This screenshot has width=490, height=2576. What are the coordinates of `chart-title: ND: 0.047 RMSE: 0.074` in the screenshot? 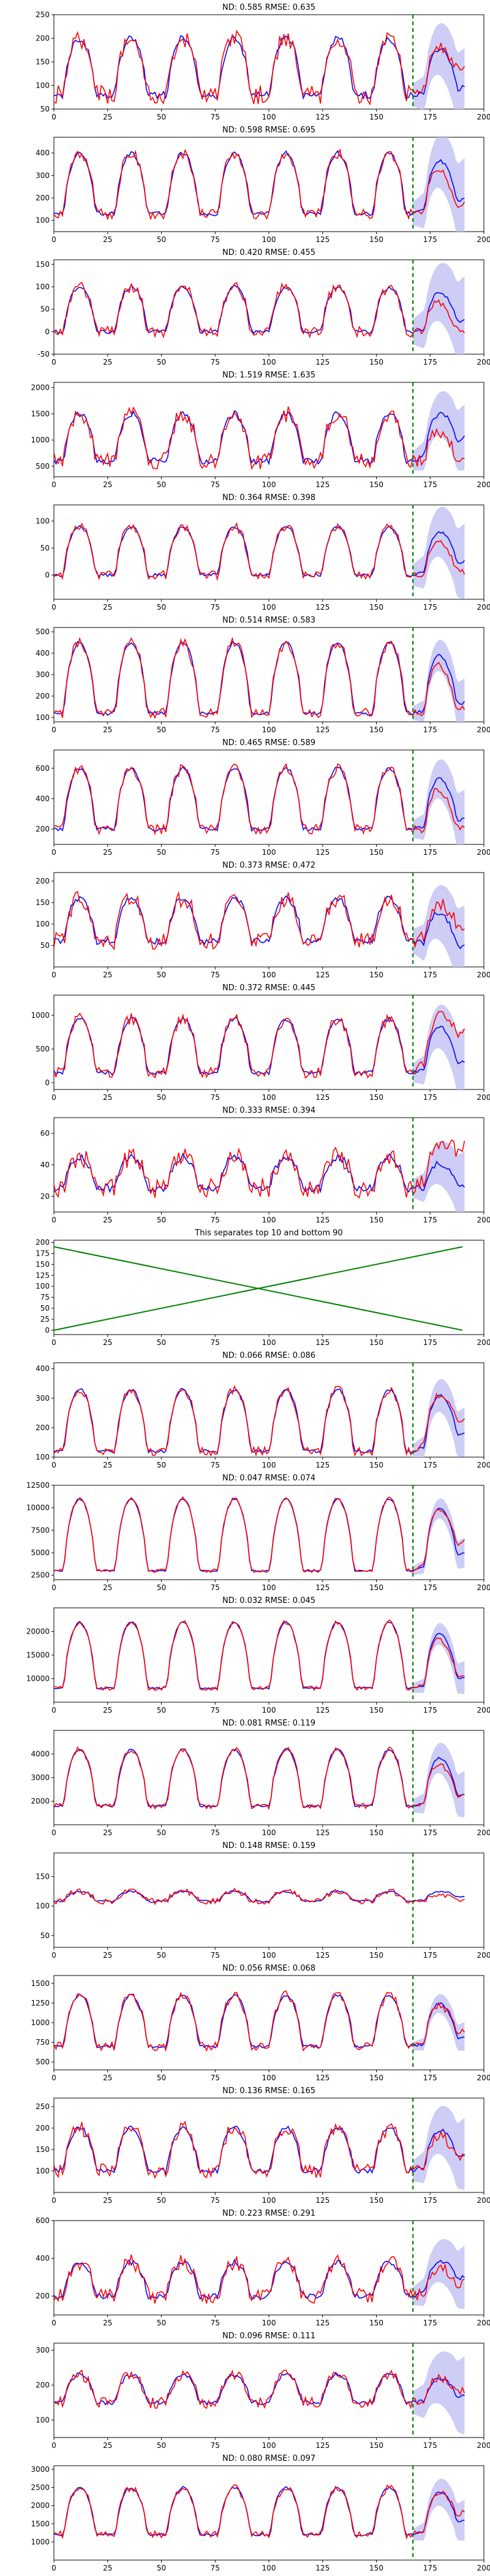 It's located at (269, 1478).